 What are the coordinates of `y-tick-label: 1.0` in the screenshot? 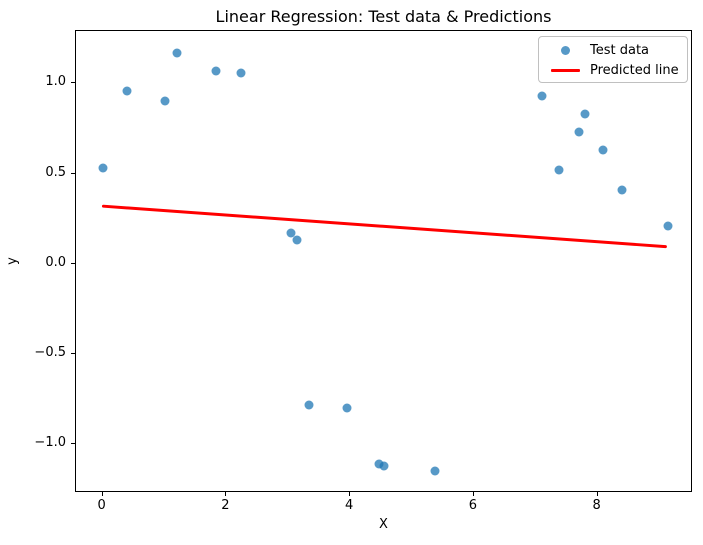 It's located at (55, 82).